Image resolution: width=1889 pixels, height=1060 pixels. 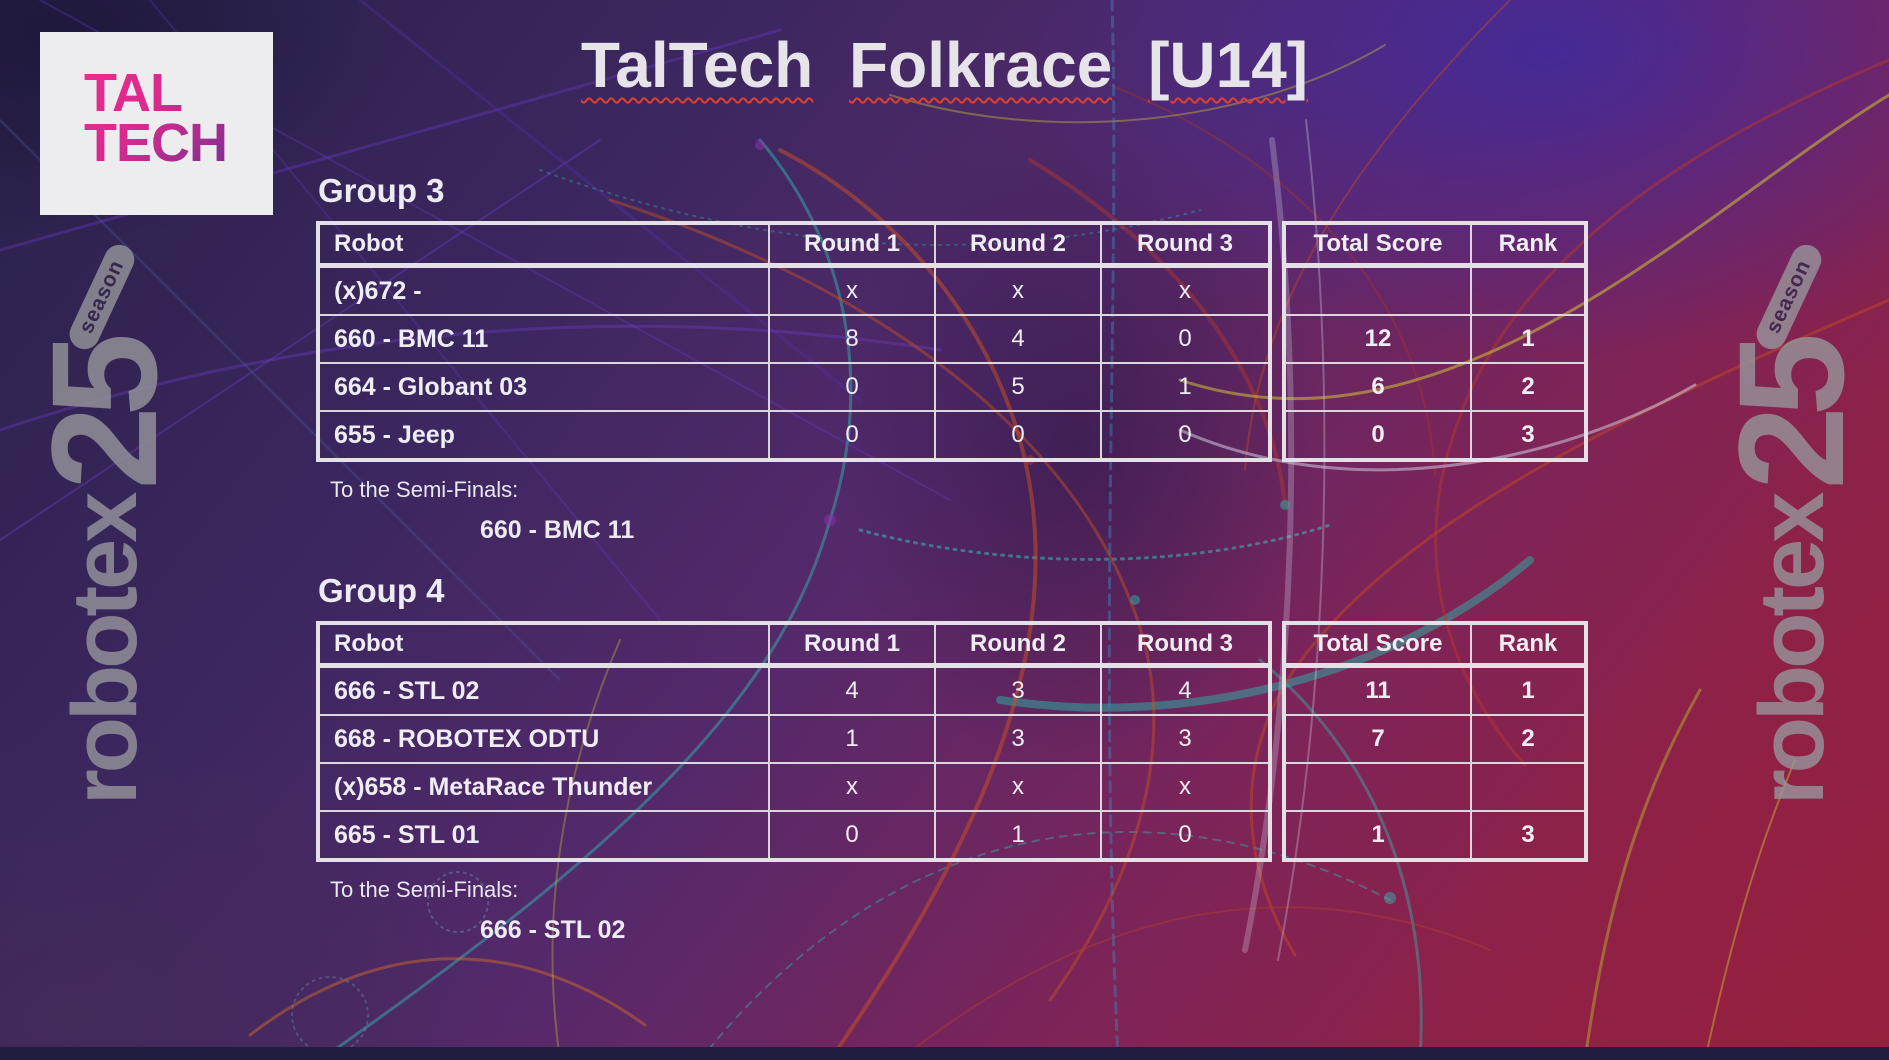 What do you see at coordinates (543, 339) in the screenshot?
I see `robot-name-cell: 660 - BMC 11` at bounding box center [543, 339].